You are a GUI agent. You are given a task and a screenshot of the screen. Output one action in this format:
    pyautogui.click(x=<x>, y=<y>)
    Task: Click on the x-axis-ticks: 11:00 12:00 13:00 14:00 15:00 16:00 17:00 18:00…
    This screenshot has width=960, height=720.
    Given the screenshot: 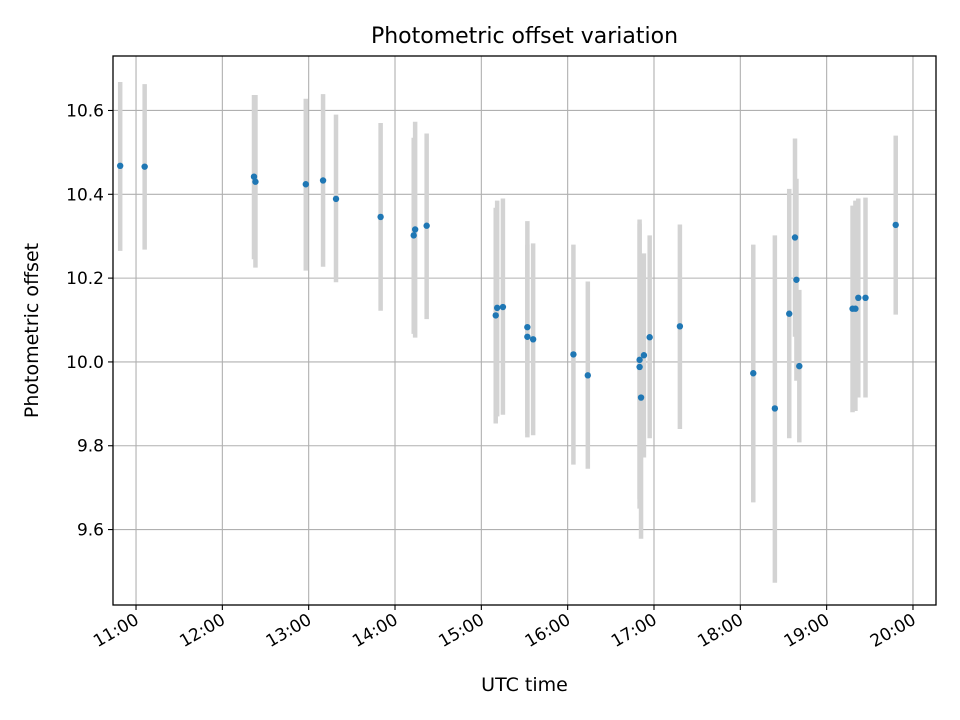 What is the action you would take?
    pyautogui.click(x=504, y=628)
    